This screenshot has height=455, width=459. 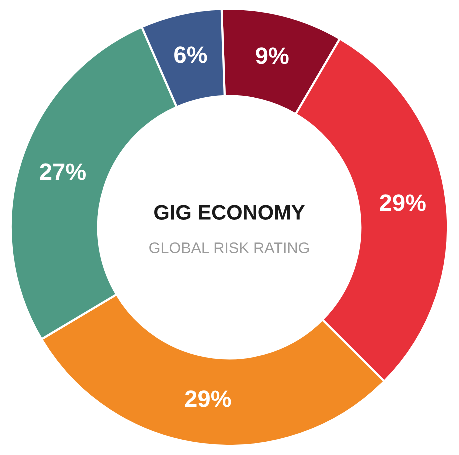 What do you see at coordinates (229, 212) in the screenshot?
I see `text: GIG ECONOMY` at bounding box center [229, 212].